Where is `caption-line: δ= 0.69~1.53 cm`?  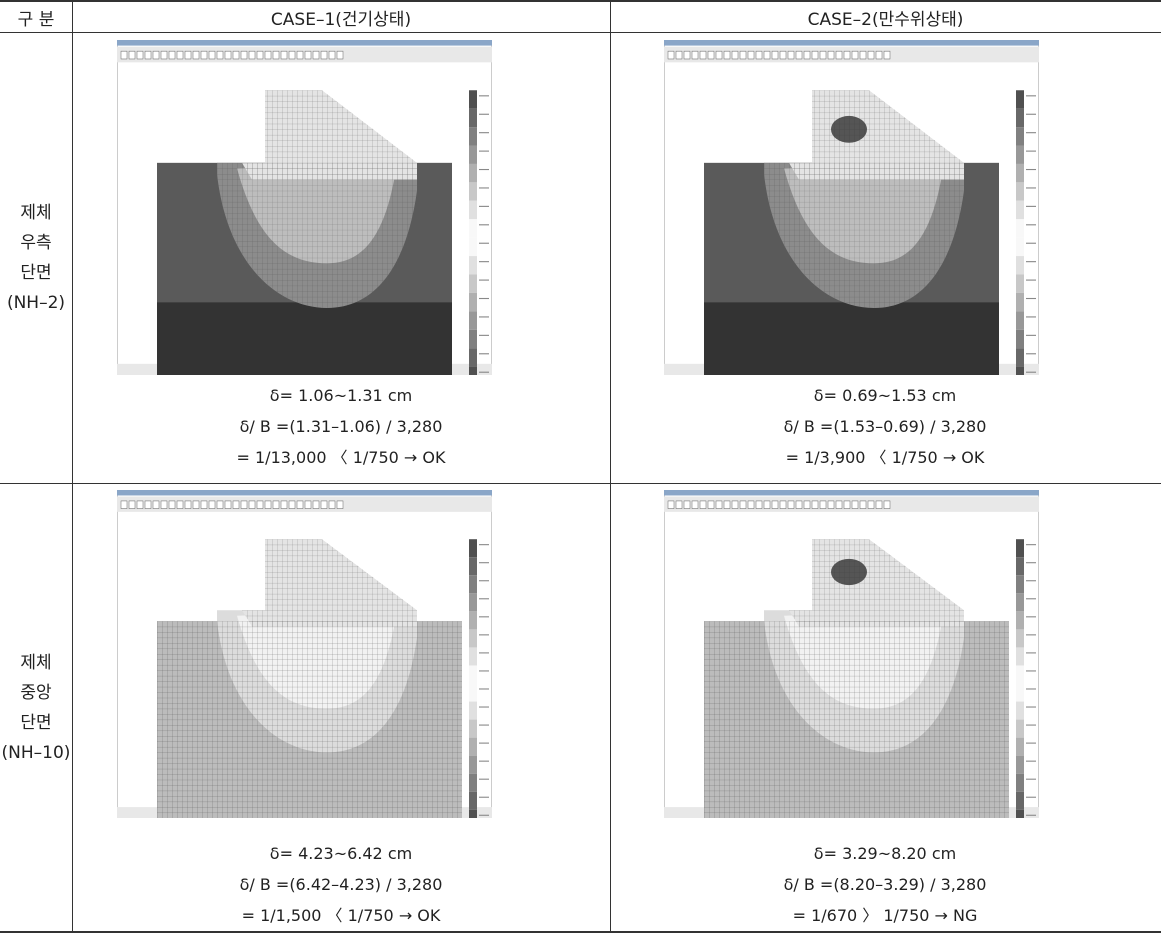
caption-line: δ= 0.69~1.53 cm is located at coordinates (885, 395).